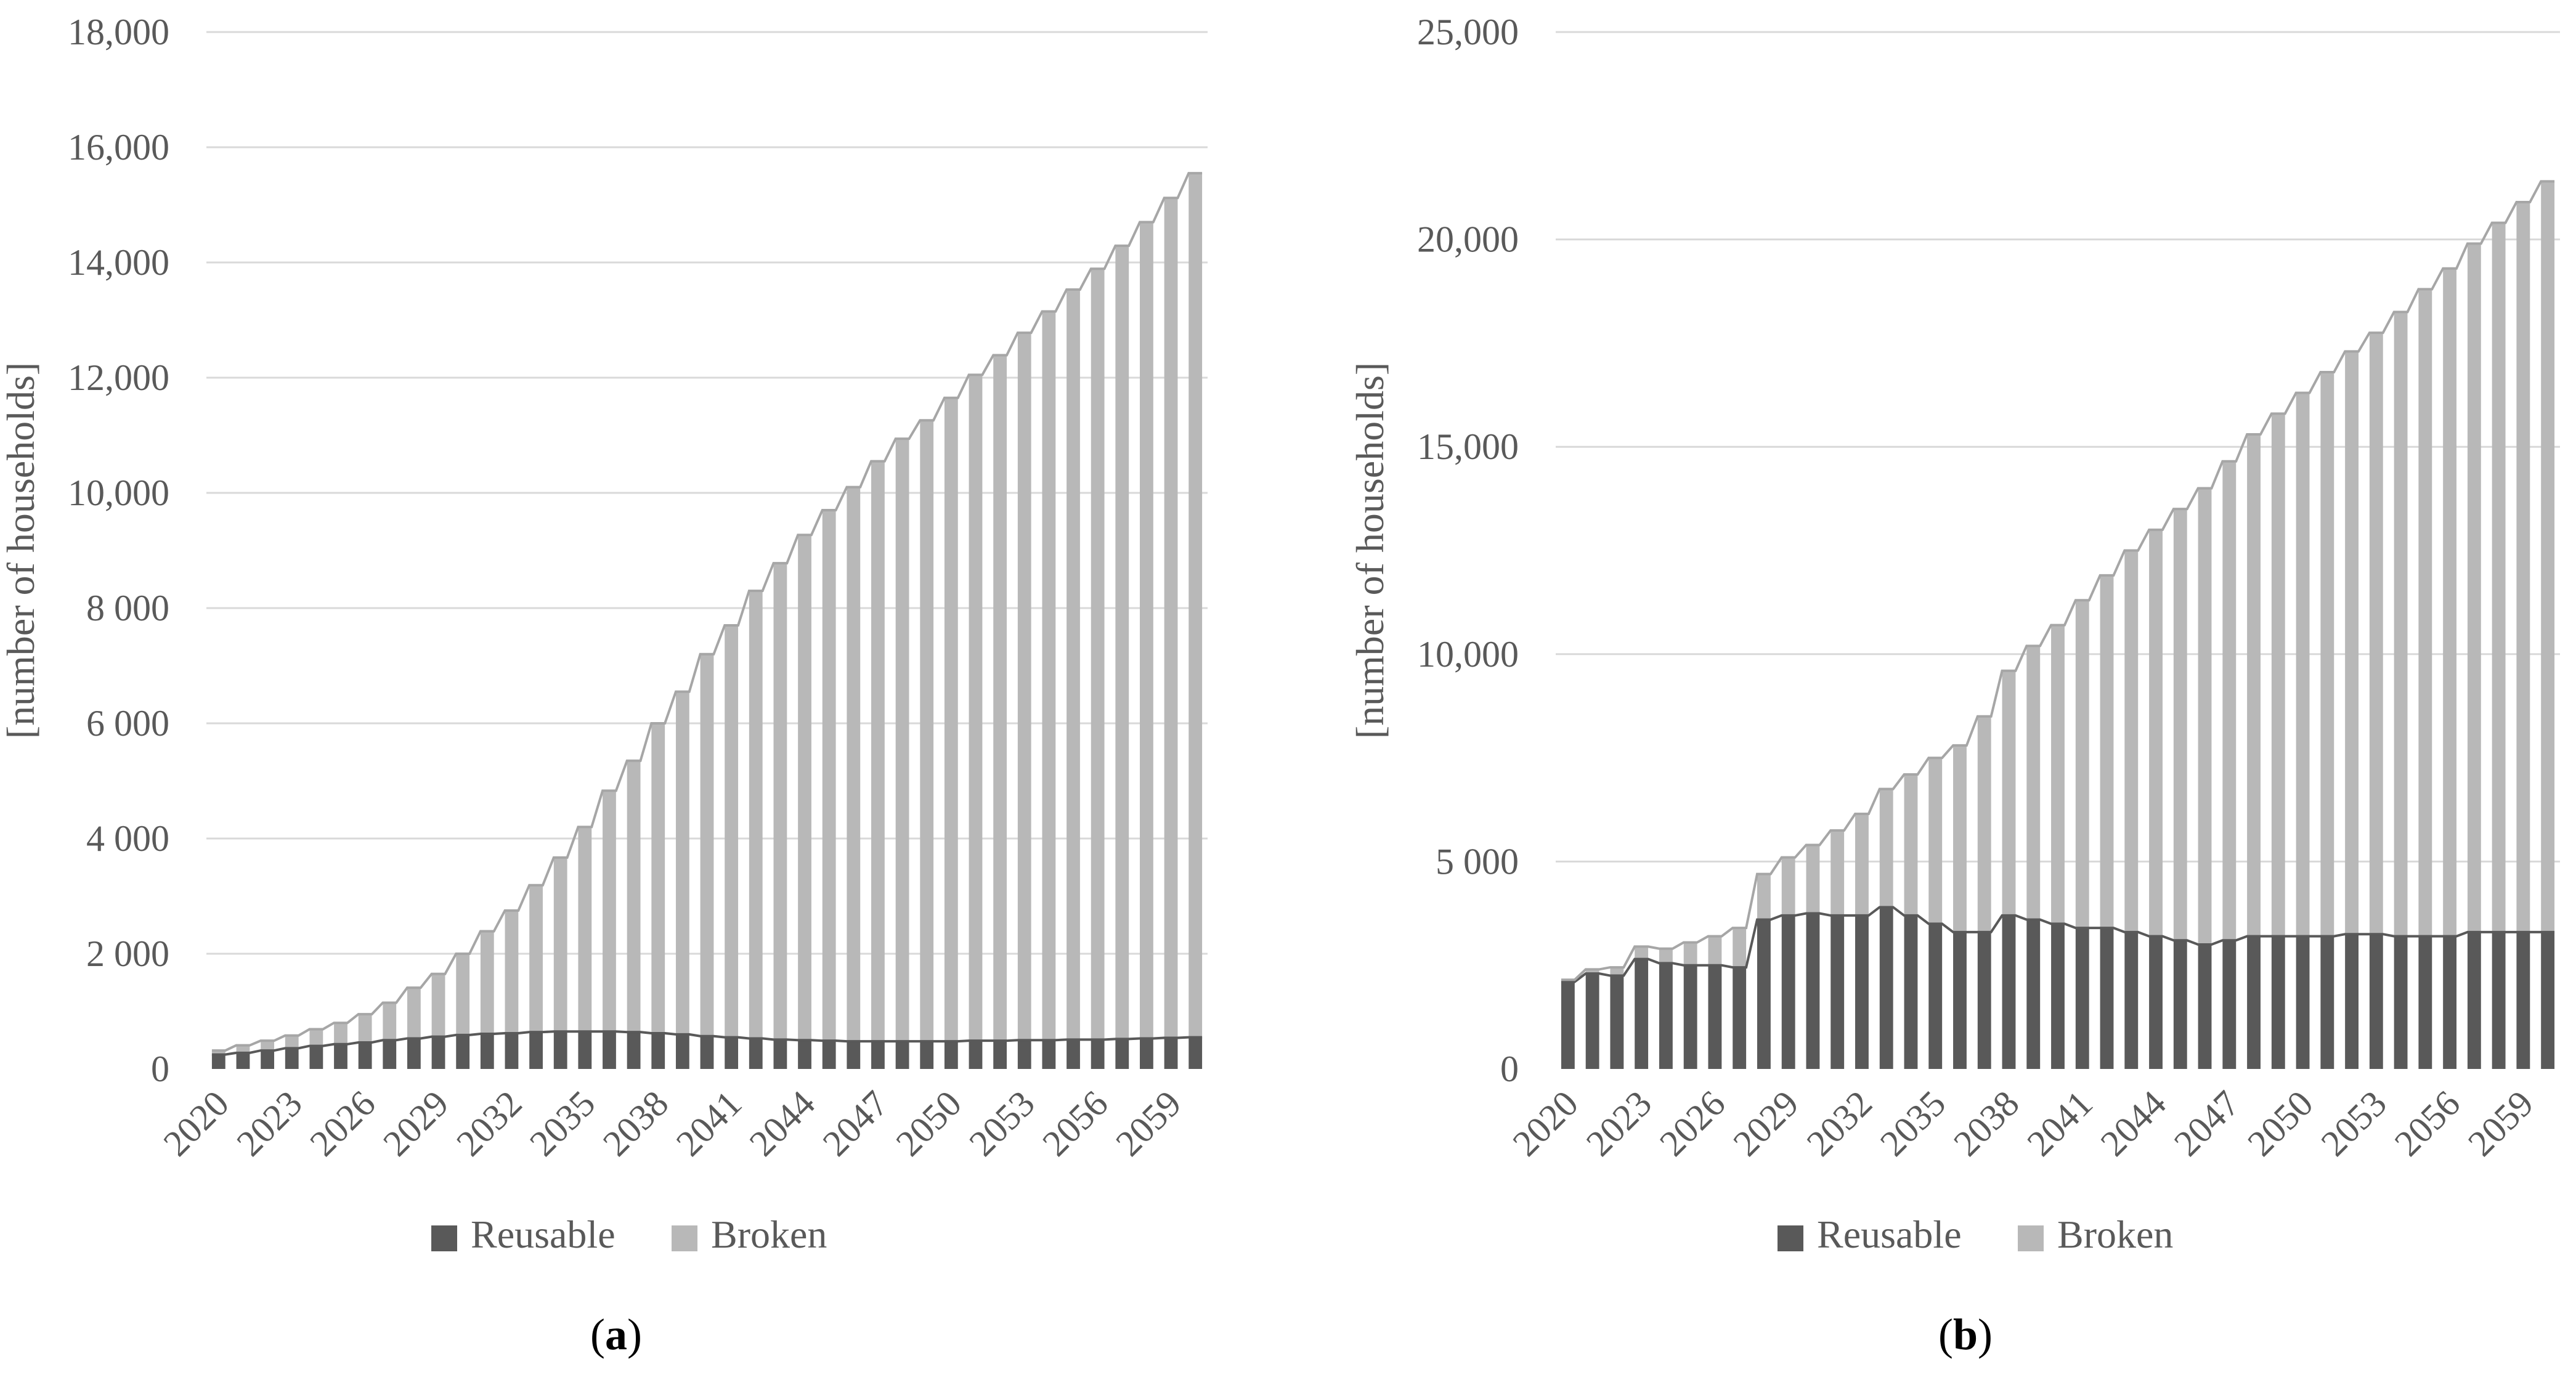 The image size is (2576, 1377). What do you see at coordinates (2009, 793) in the screenshot?
I see `bar-broken-2038` at bounding box center [2009, 793].